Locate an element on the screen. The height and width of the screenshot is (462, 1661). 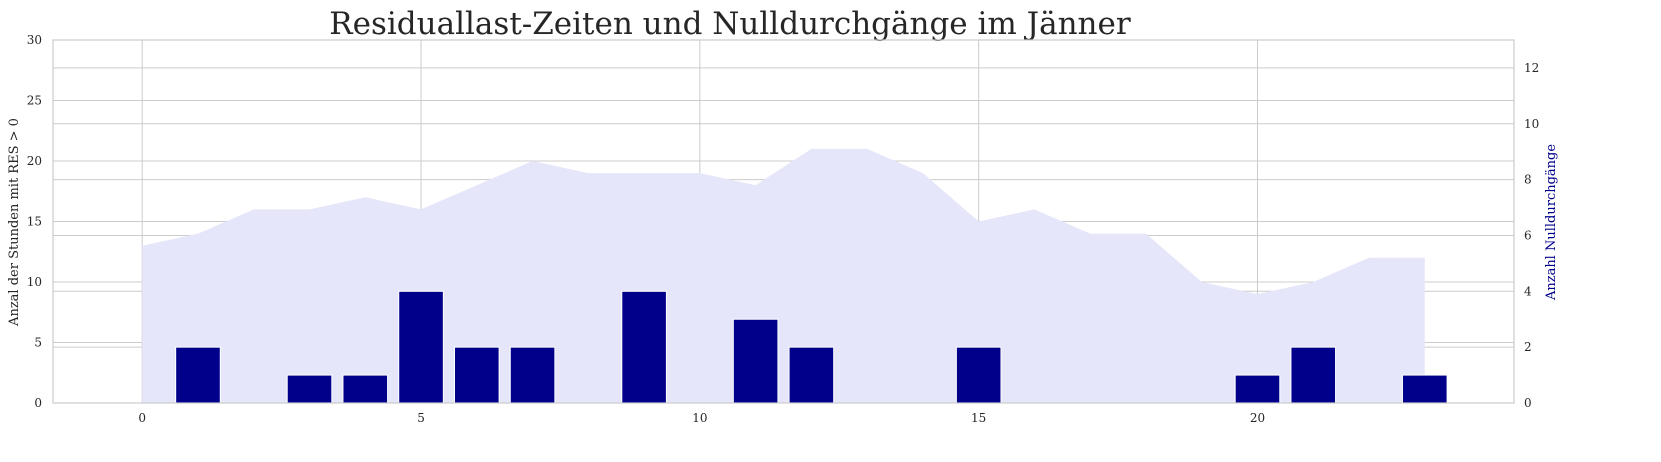
x-axis-ticks: 0 5 10 15 20 is located at coordinates (701, 418).